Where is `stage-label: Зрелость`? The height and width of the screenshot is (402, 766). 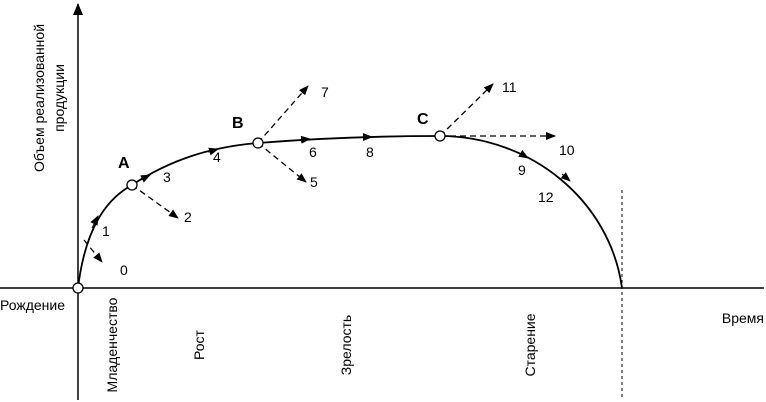 stage-label: Зрелость is located at coordinates (346, 345).